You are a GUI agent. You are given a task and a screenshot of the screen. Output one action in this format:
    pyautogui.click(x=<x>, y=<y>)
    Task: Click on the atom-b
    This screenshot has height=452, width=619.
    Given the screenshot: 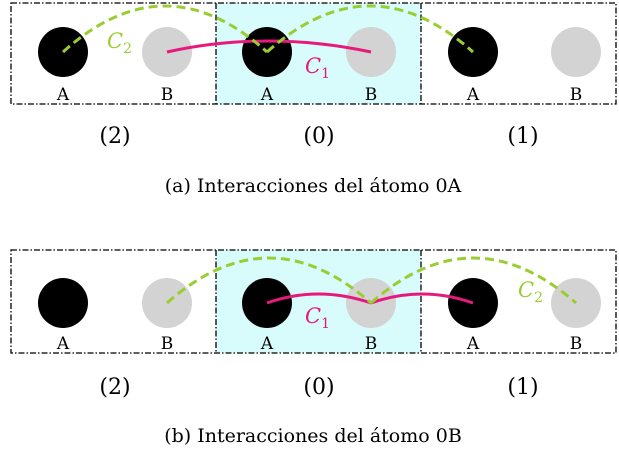 What is the action you would take?
    pyautogui.click(x=576, y=52)
    